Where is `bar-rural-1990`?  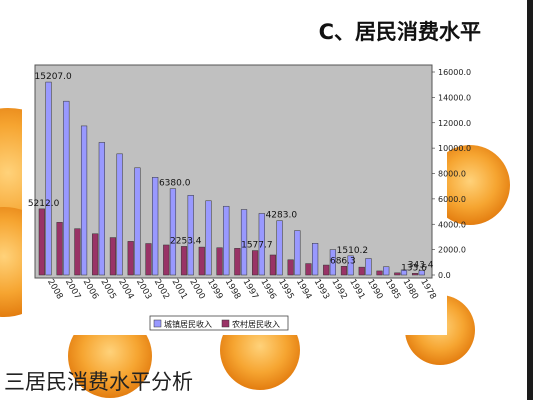 bar-rural-1990 is located at coordinates (361, 271).